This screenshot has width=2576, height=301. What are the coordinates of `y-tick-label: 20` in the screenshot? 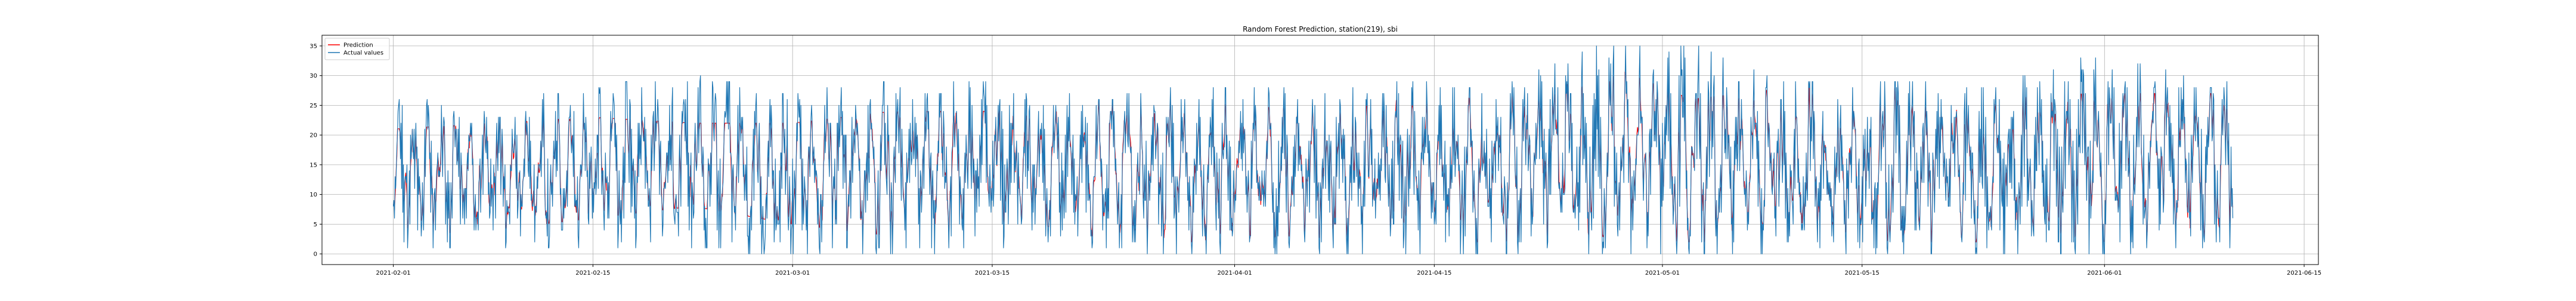 It's located at (313, 136).